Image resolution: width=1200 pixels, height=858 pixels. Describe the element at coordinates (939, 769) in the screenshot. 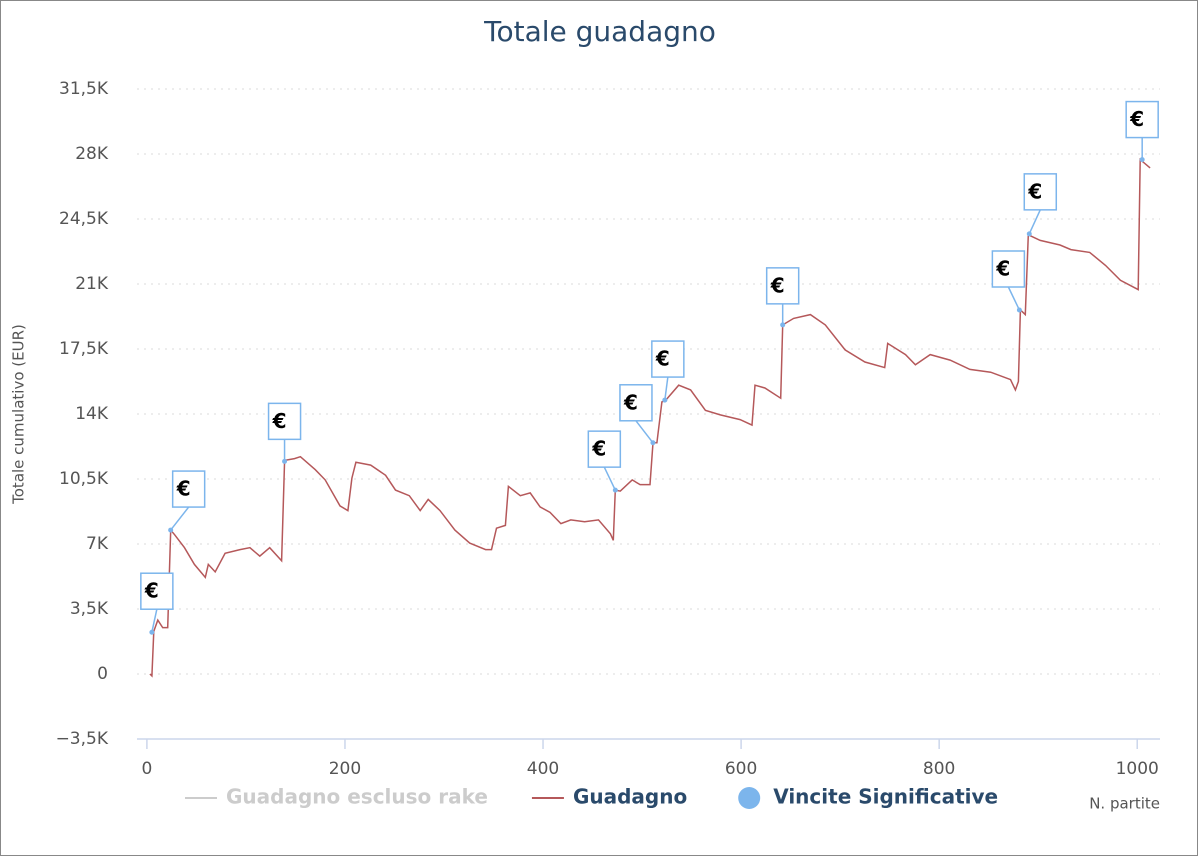

I see `x-tick-label: 800` at that location.